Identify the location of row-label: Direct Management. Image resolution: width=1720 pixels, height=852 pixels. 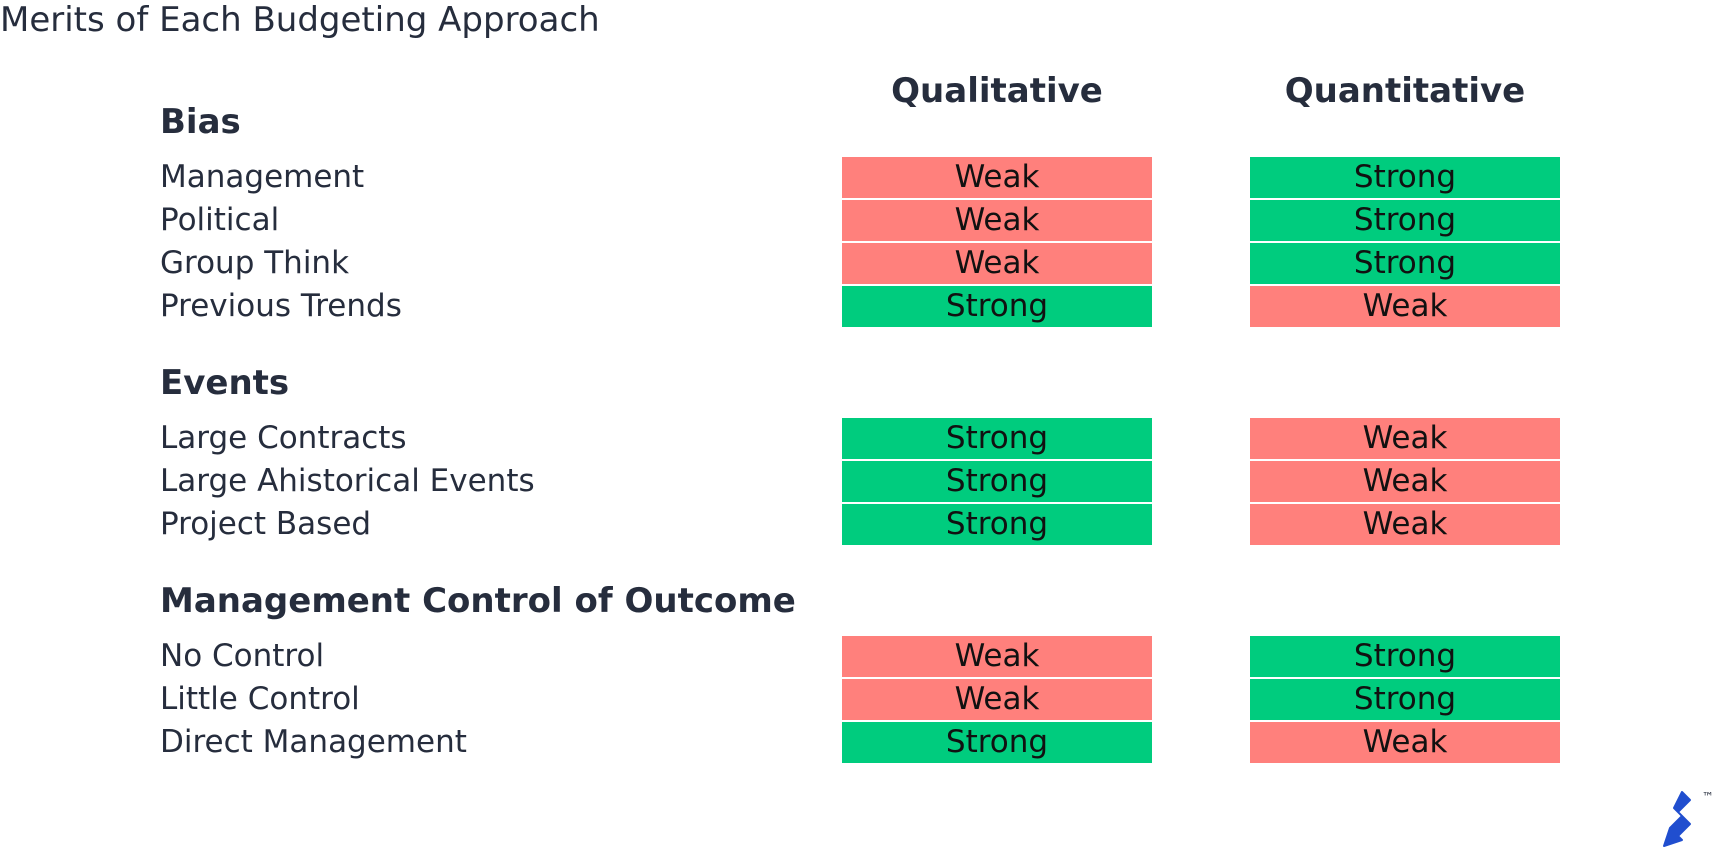
(313, 742).